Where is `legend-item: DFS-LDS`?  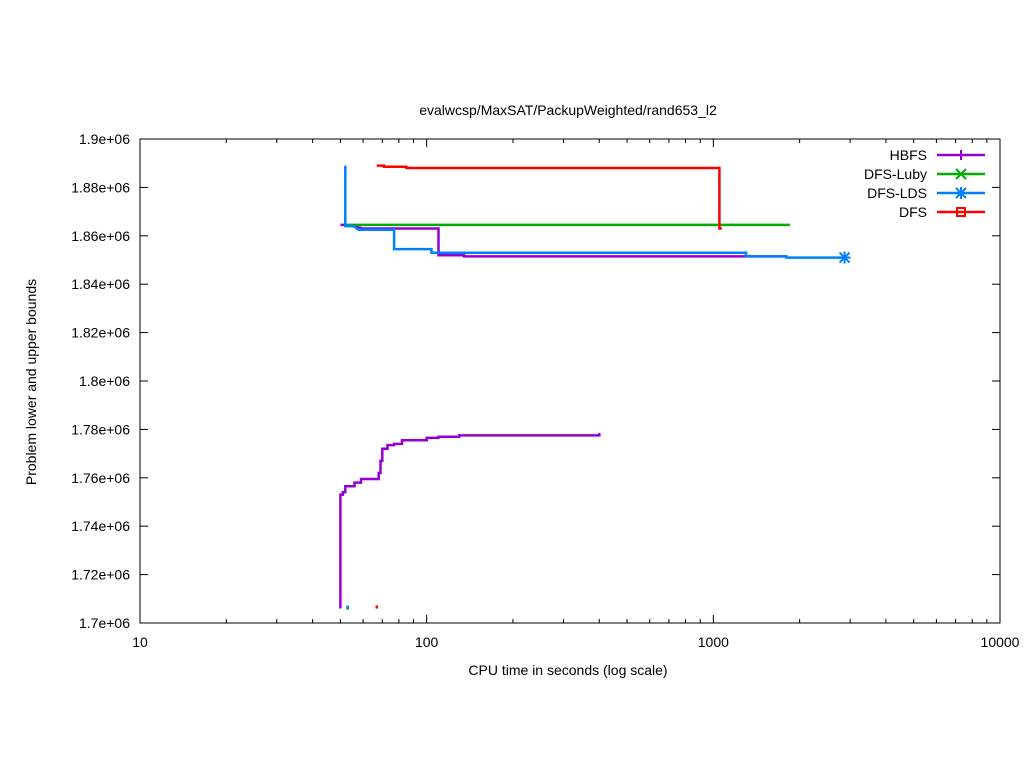 legend-item: DFS-LDS is located at coordinates (926, 193).